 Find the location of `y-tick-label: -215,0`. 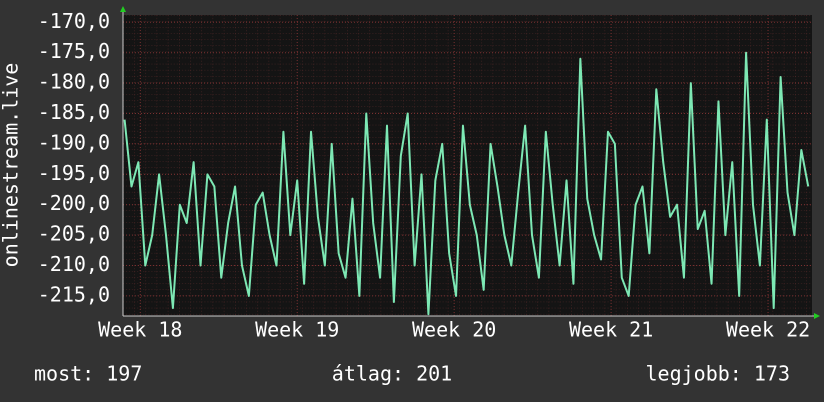

y-tick-label: -215,0 is located at coordinates (74, 294).